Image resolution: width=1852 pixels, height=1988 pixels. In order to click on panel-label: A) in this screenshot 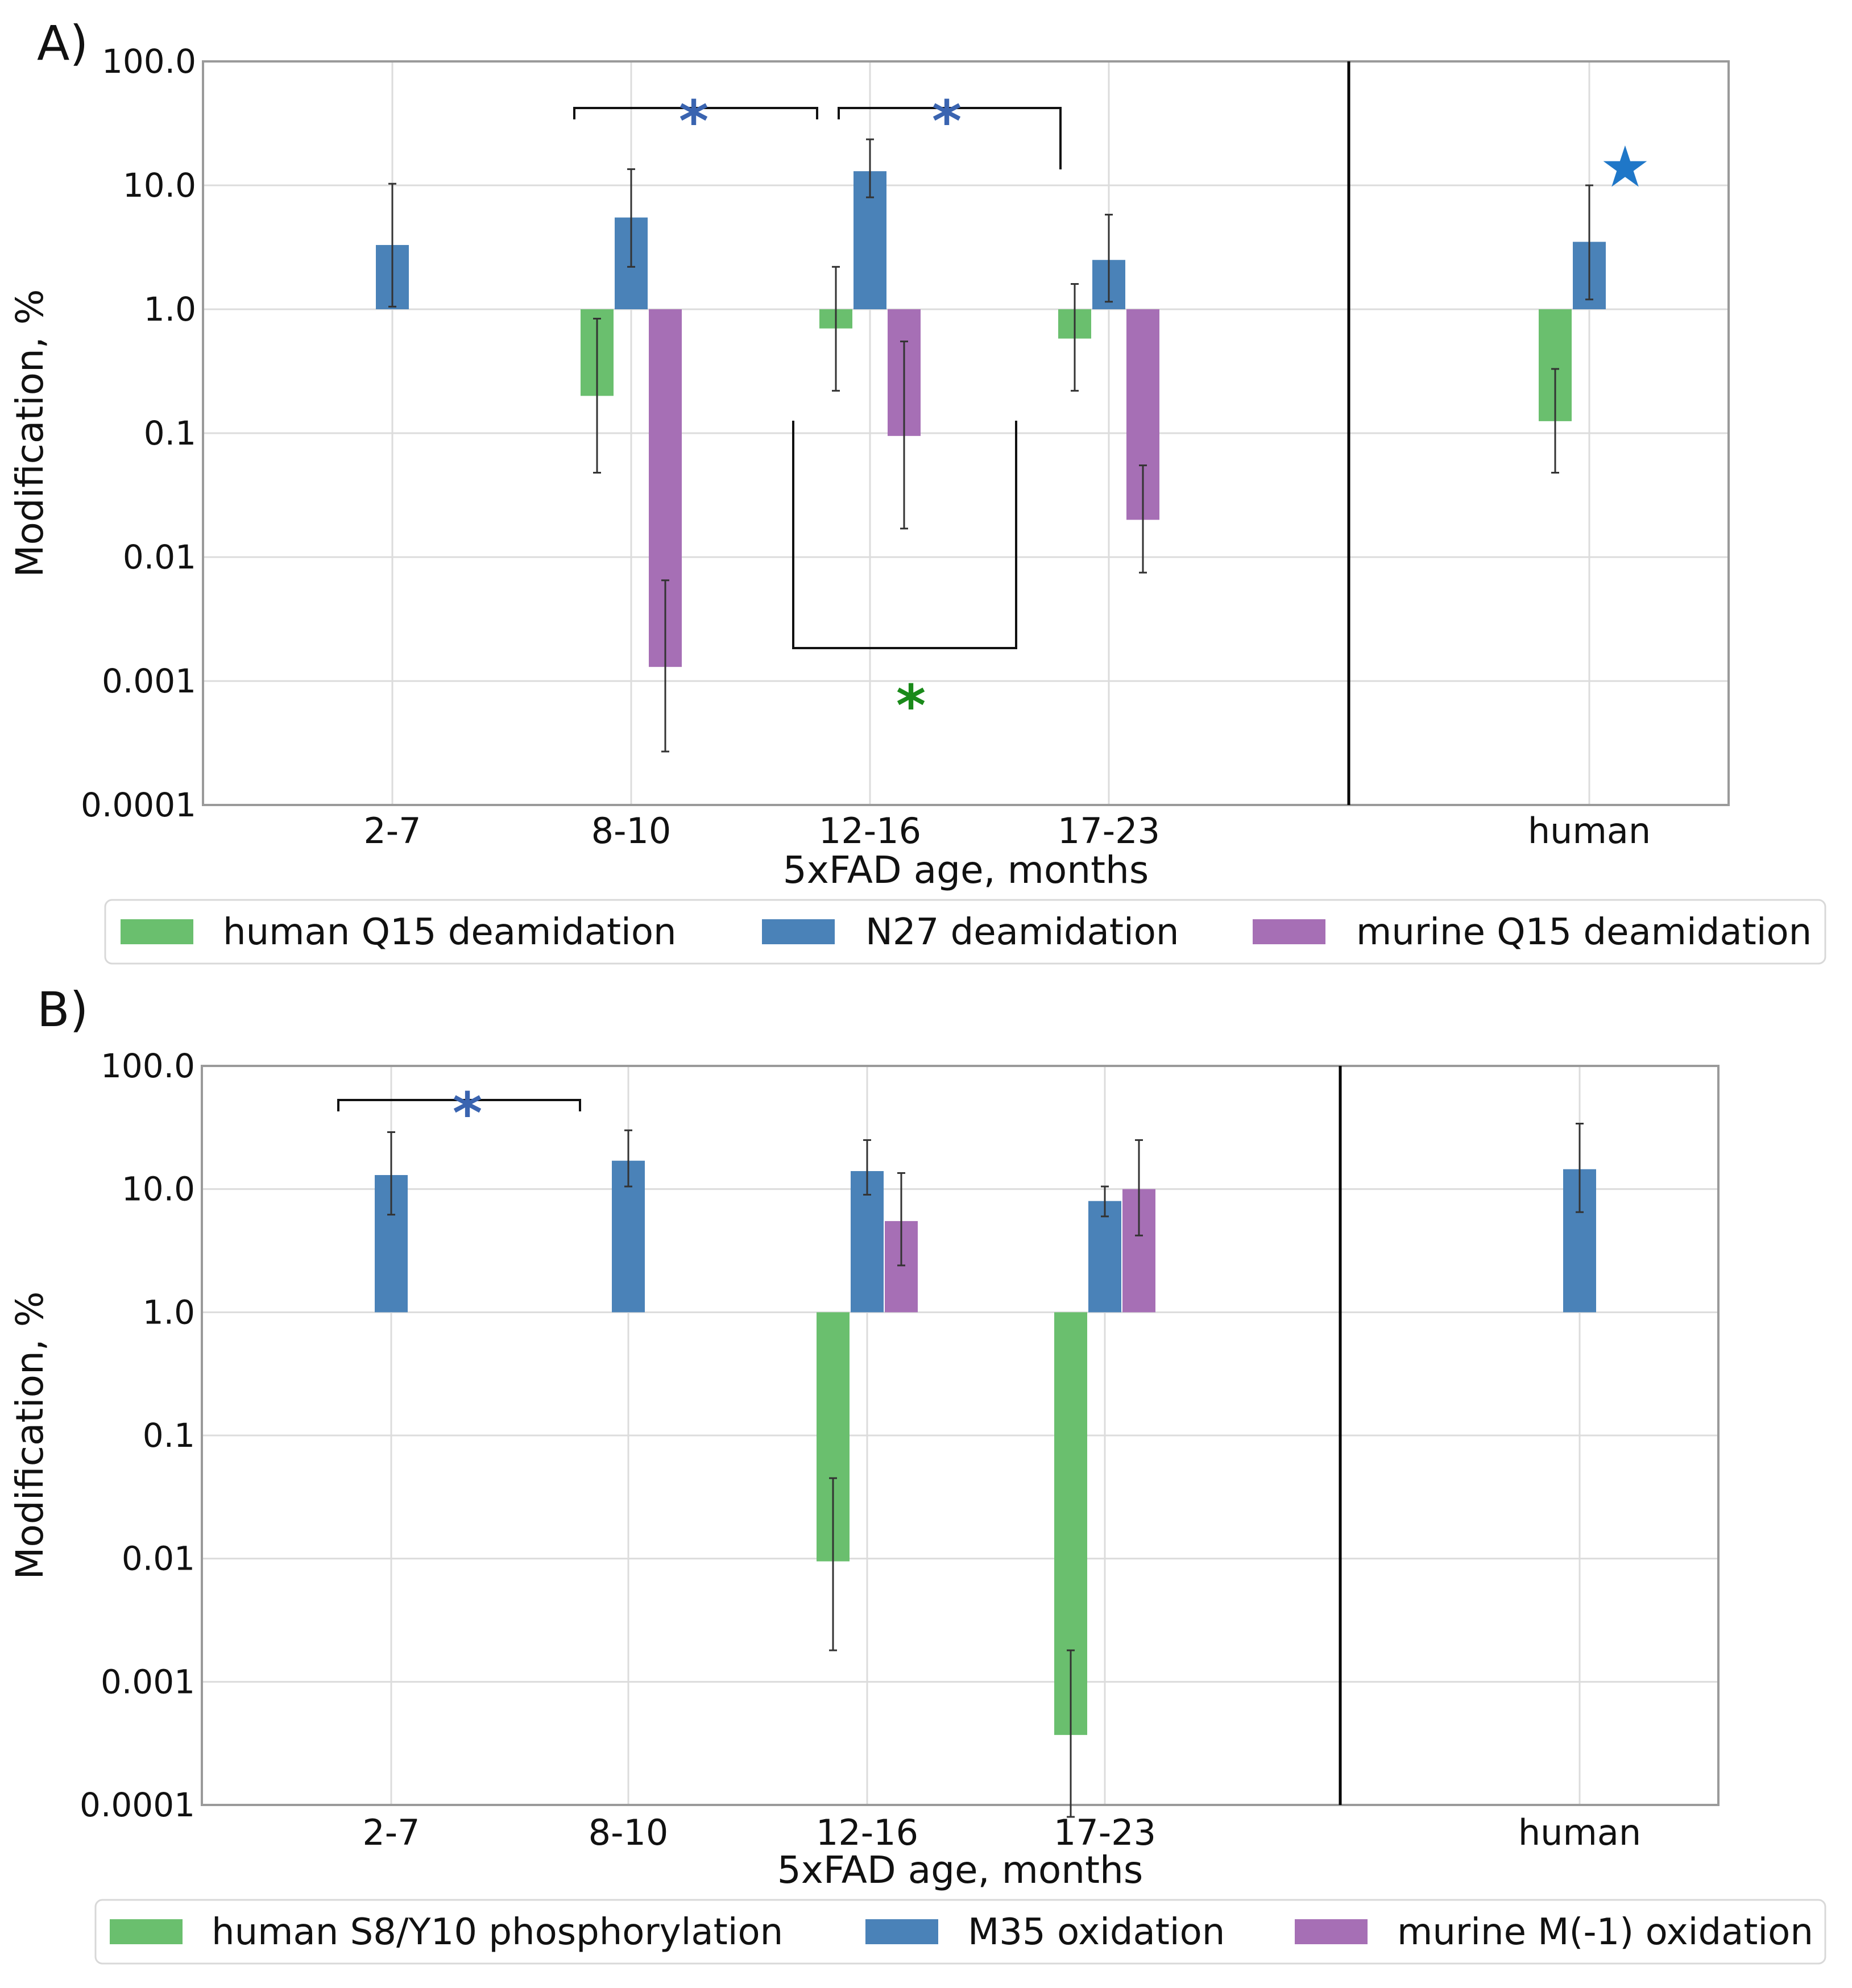, I will do `click(62, 43)`.